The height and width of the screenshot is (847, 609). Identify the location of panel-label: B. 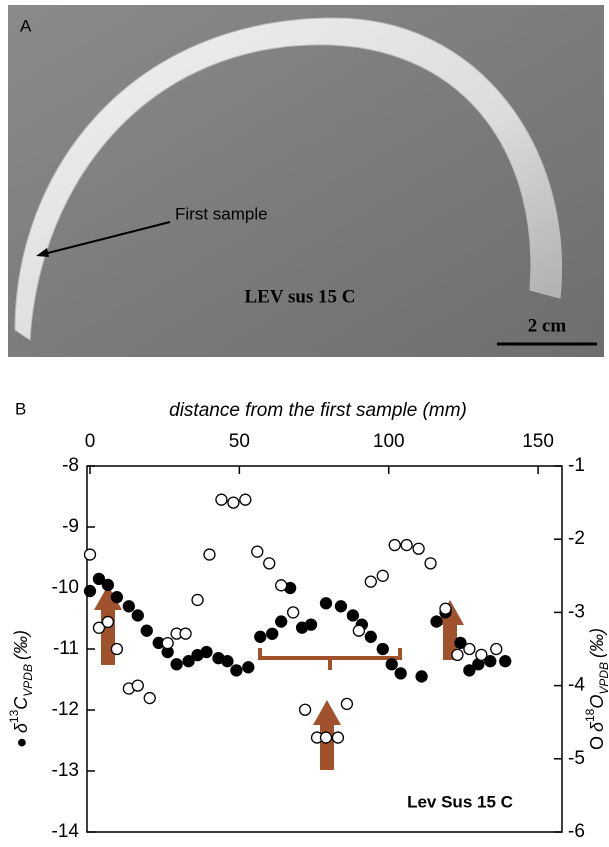
(20, 408).